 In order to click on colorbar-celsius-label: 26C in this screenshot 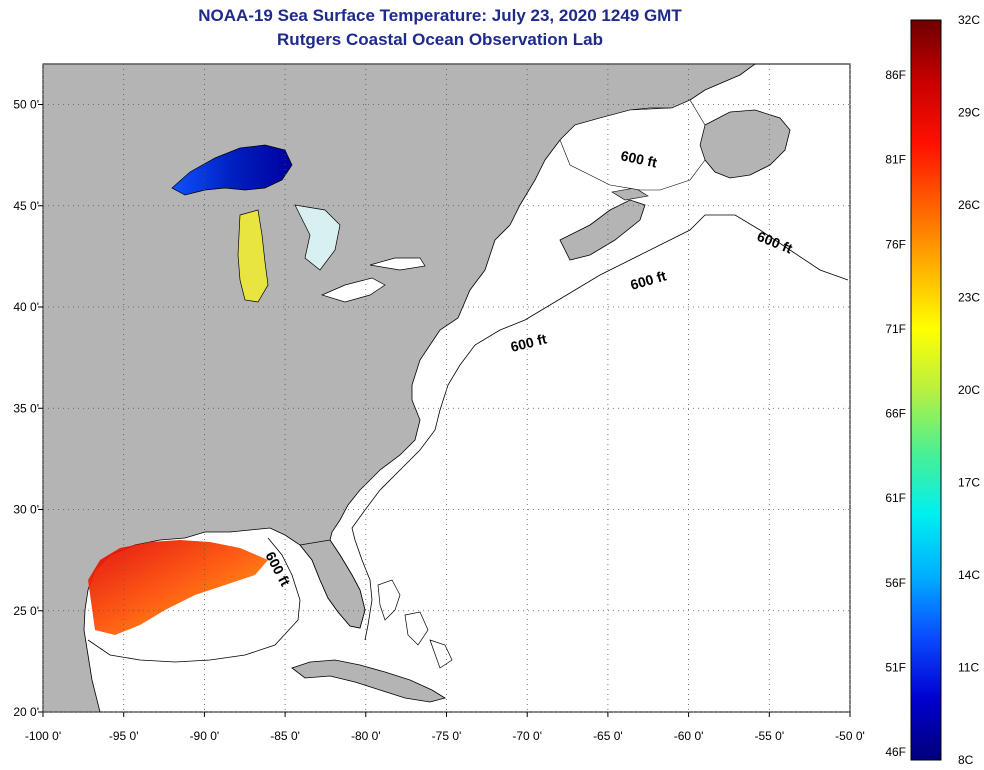, I will do `click(969, 205)`.